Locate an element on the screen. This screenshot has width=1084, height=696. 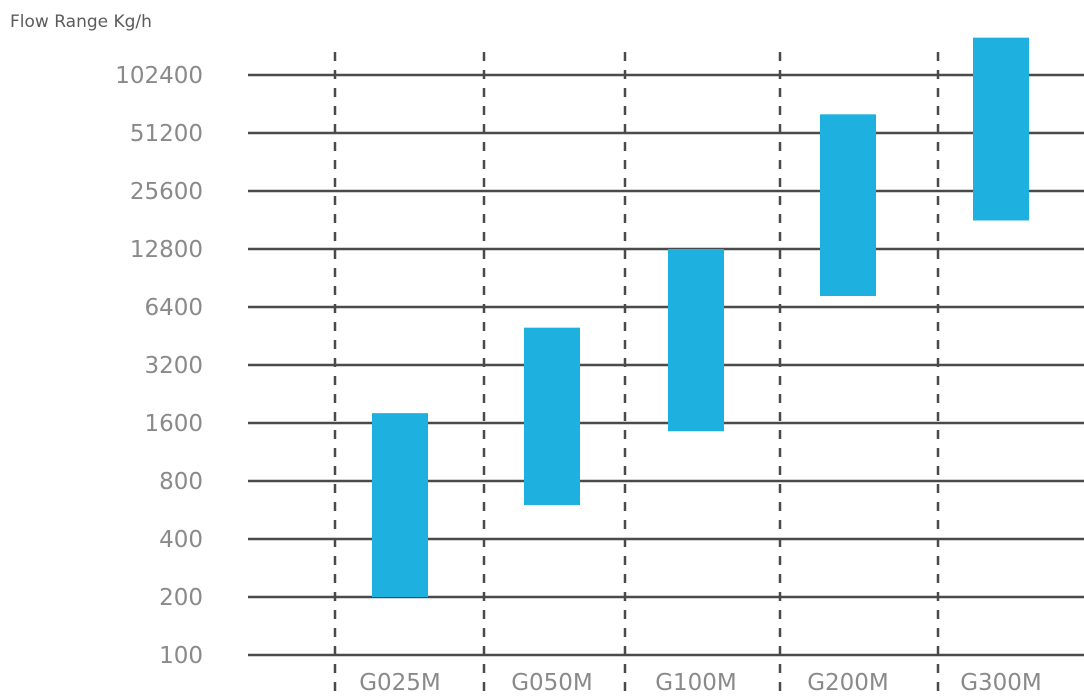
x-category-label-g100m: G100M is located at coordinates (696, 683).